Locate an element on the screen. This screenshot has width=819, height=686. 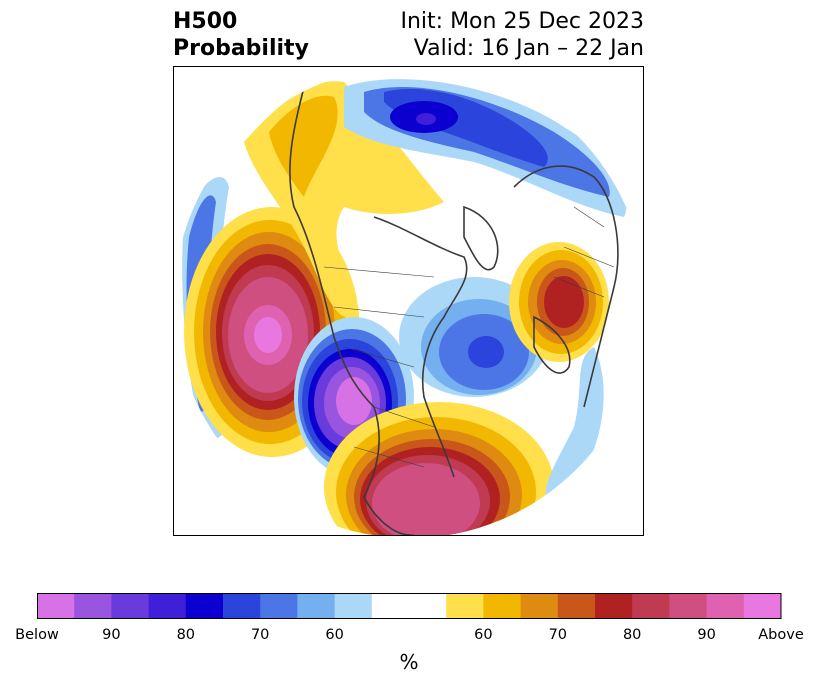
colorbar is located at coordinates (409, 606).